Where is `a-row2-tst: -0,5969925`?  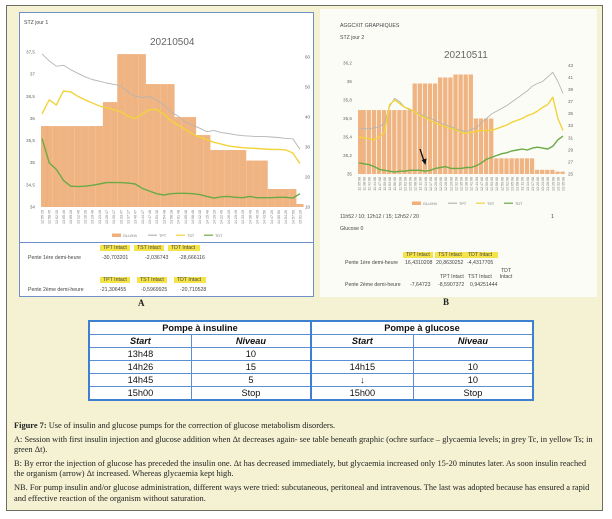 a-row2-tst: -0,5969925 is located at coordinates (154, 290).